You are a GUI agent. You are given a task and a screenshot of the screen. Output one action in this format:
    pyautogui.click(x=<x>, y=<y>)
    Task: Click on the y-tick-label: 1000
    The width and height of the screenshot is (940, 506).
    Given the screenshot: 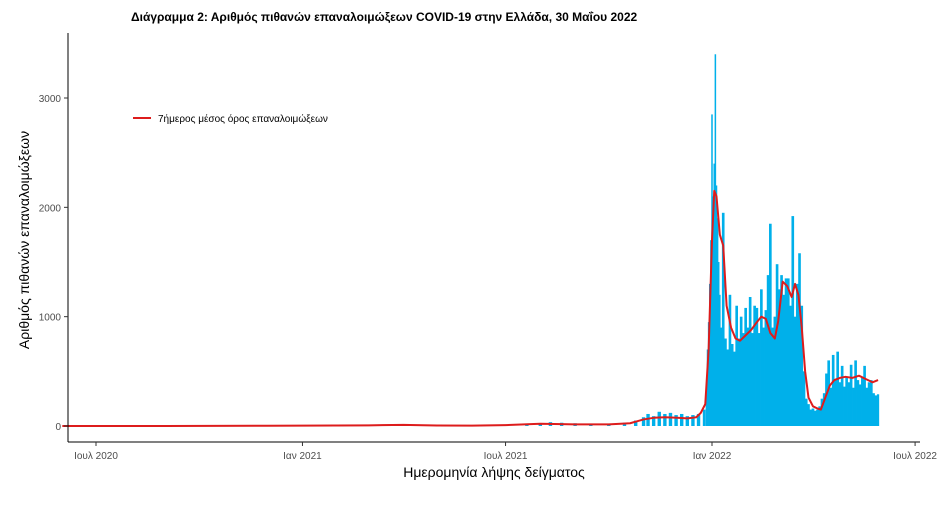 What is the action you would take?
    pyautogui.click(x=50, y=318)
    